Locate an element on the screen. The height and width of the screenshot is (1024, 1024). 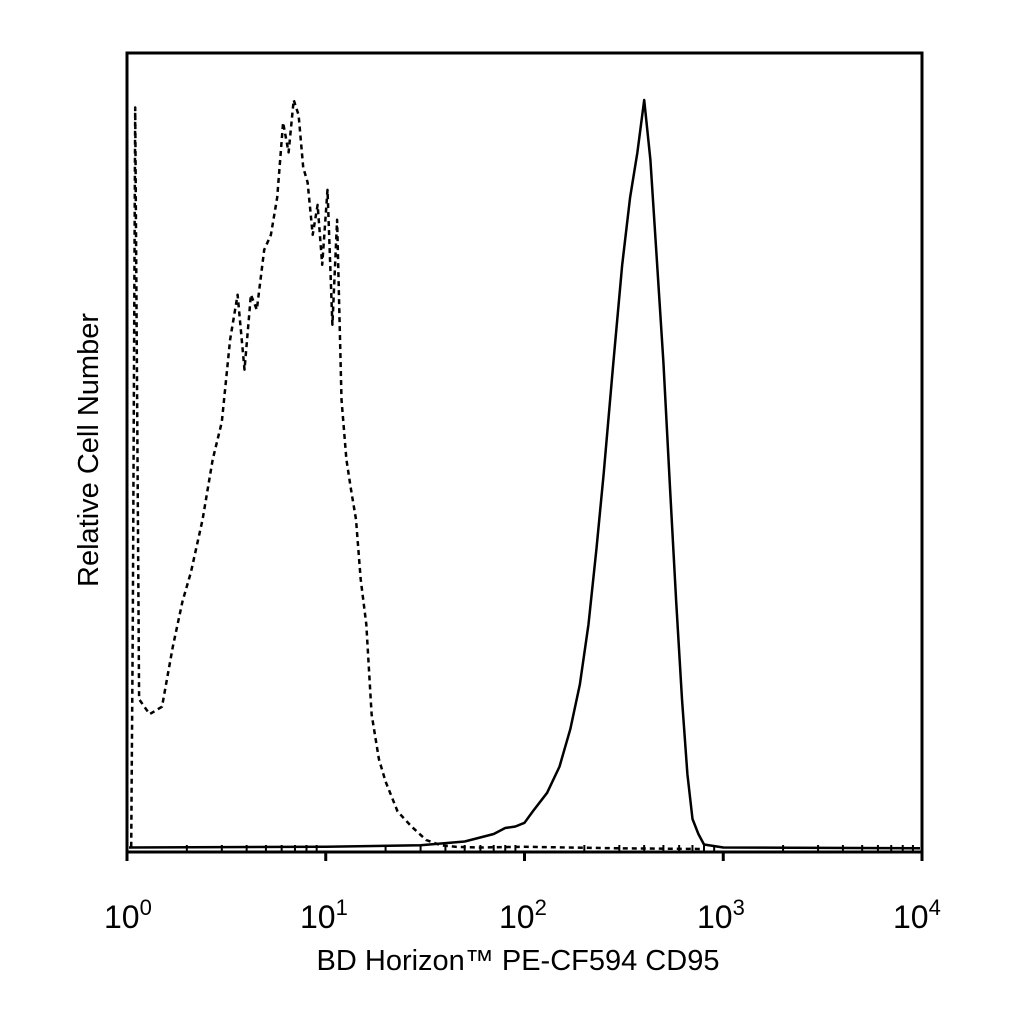
x-major-ticks is located at coordinates (524, 856).